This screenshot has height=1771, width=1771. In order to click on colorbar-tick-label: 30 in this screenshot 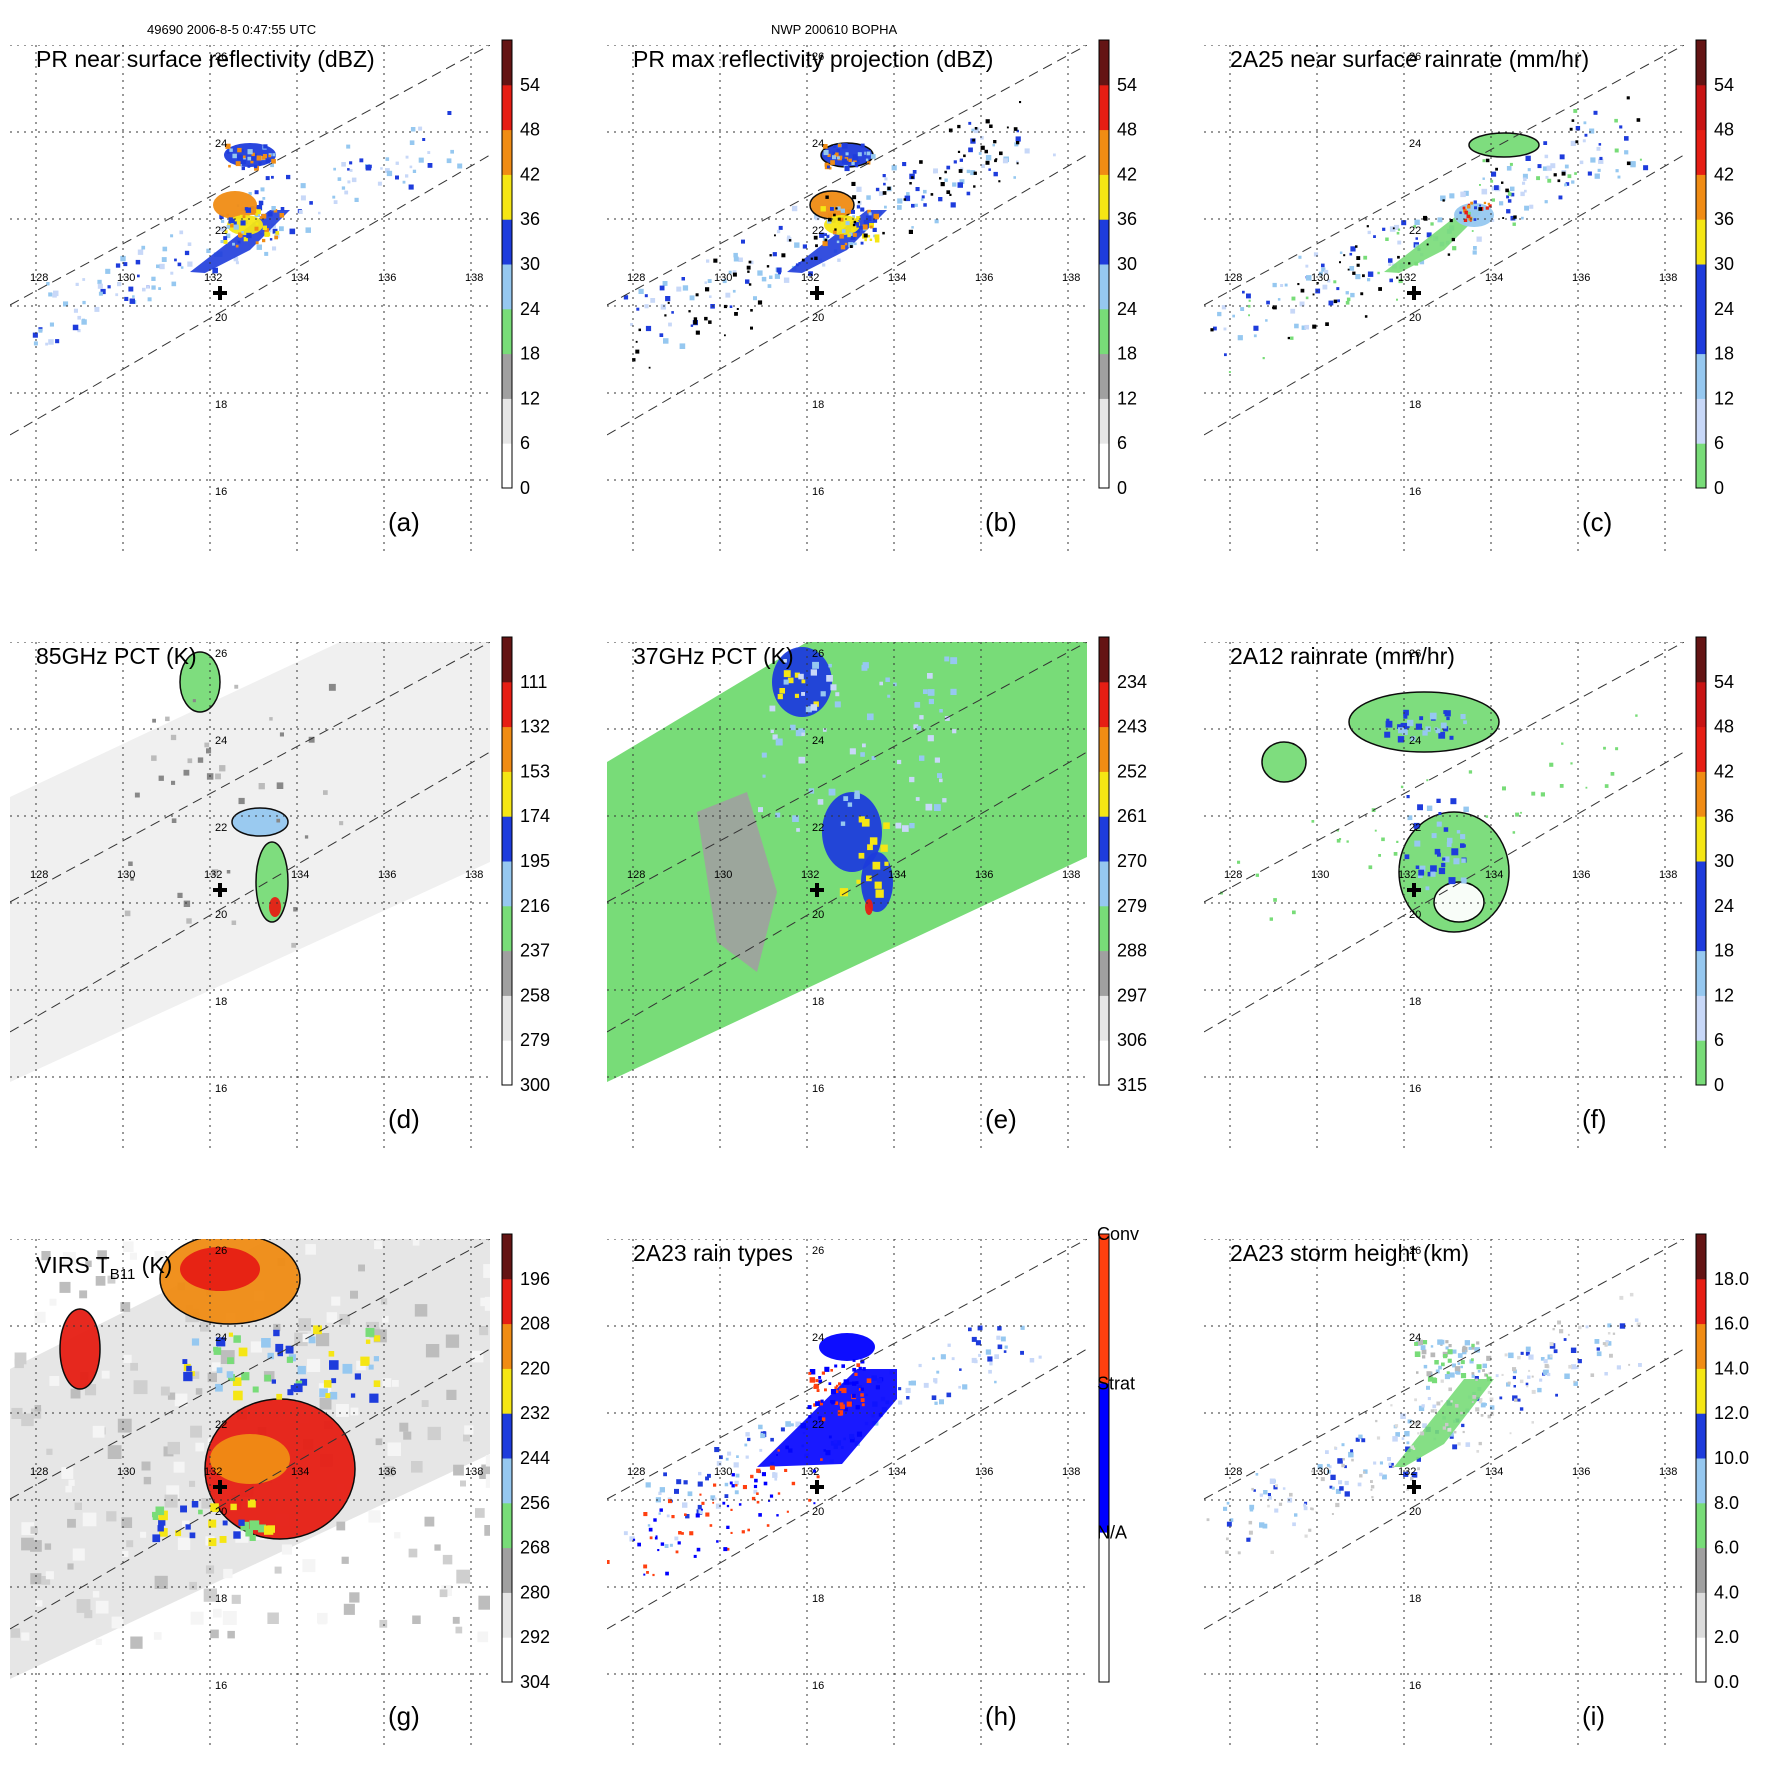, I will do `click(1127, 264)`.